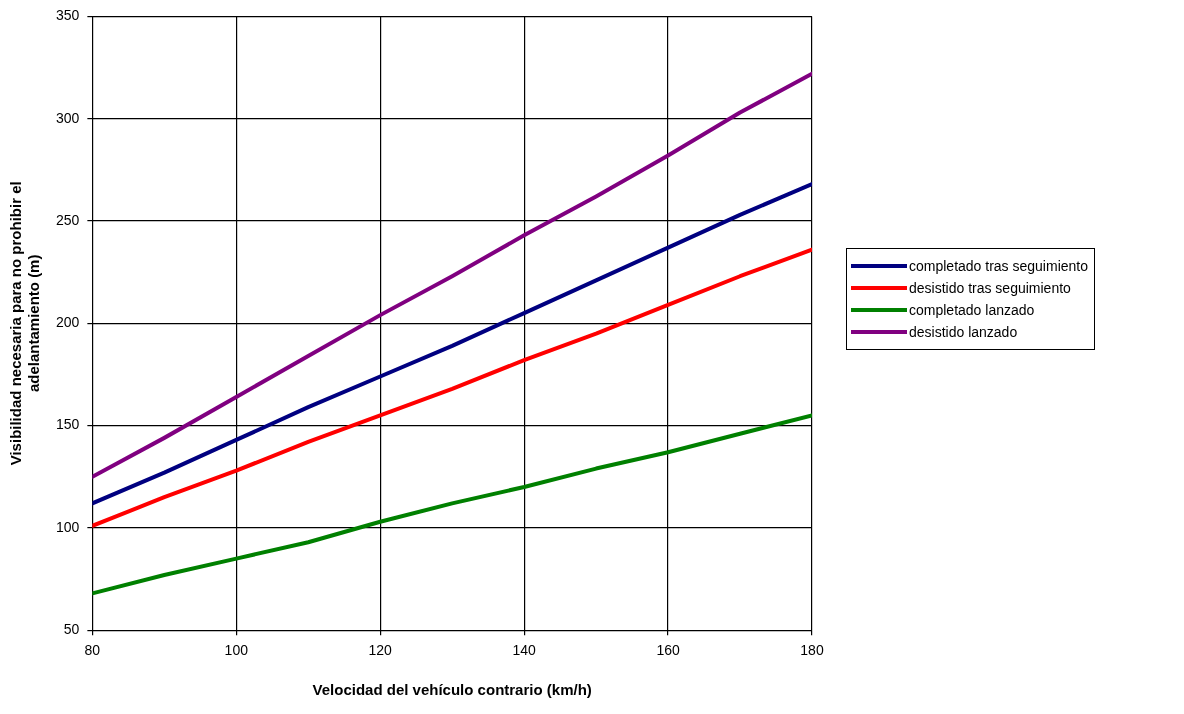 The image size is (1184, 714). Describe the element at coordinates (524, 650) in the screenshot. I see `x-tick-label: 140` at that location.